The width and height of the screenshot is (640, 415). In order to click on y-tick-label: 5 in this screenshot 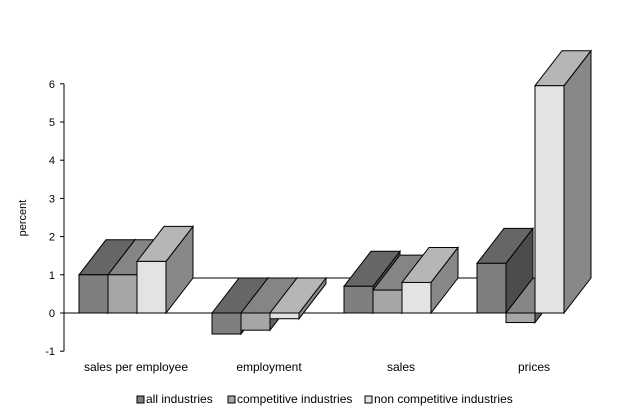, I will do `click(52, 123)`.